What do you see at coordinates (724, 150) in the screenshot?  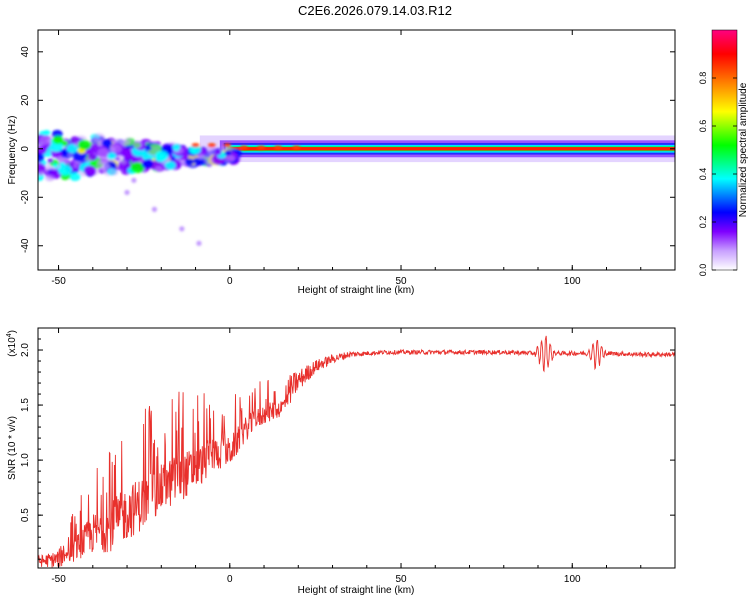 I see `colorbar-gradient` at bounding box center [724, 150].